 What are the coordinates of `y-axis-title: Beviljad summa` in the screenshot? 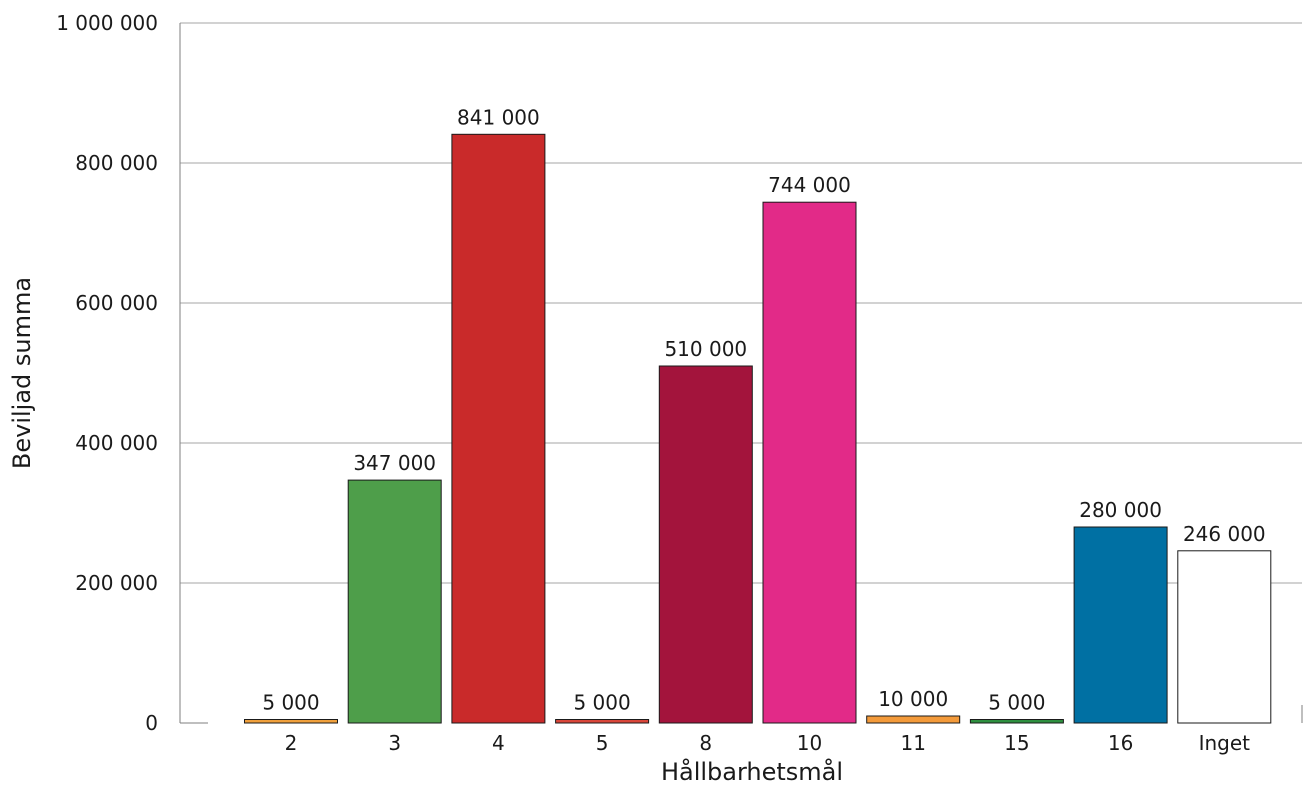 It's located at (22, 373).